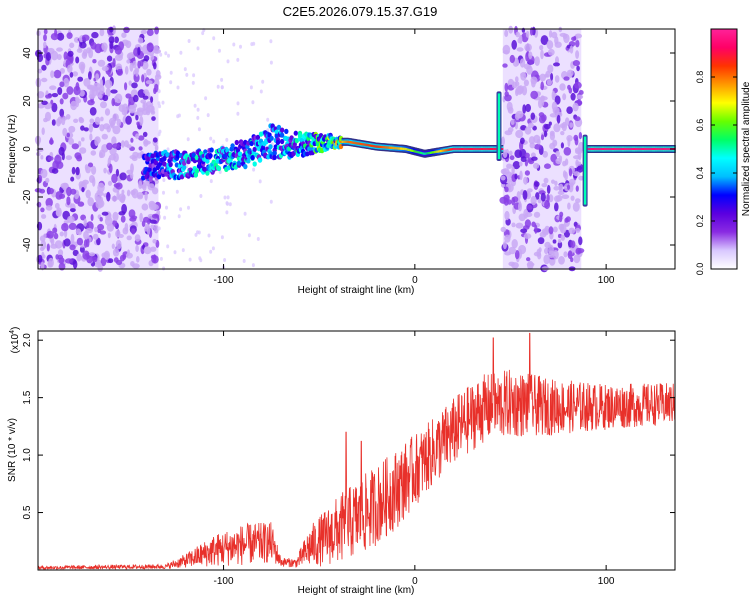 This screenshot has height=605, width=750. What do you see at coordinates (15, 343) in the screenshot?
I see `snr-y-exponent-base: (x10` at bounding box center [15, 343].